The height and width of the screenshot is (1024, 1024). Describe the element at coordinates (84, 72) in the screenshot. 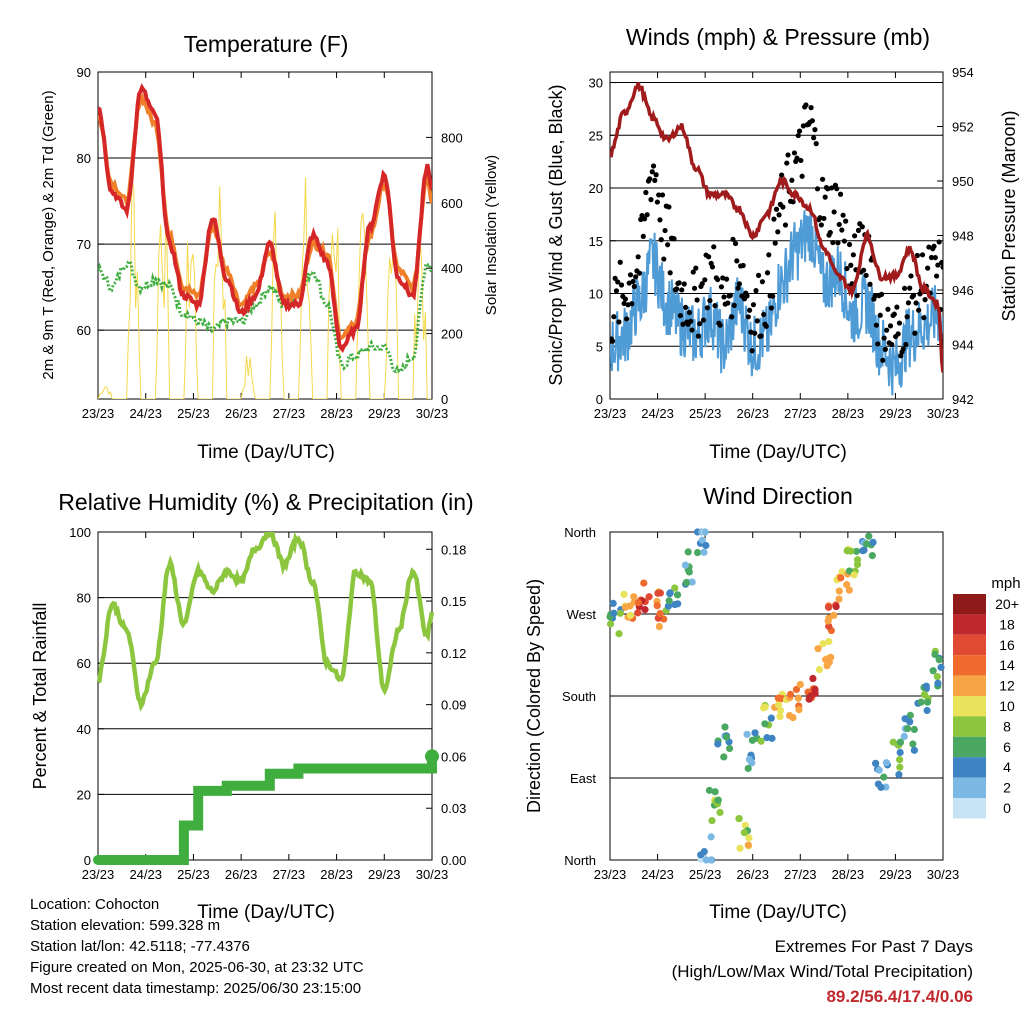

I see `y-tick-label: 90` at that location.